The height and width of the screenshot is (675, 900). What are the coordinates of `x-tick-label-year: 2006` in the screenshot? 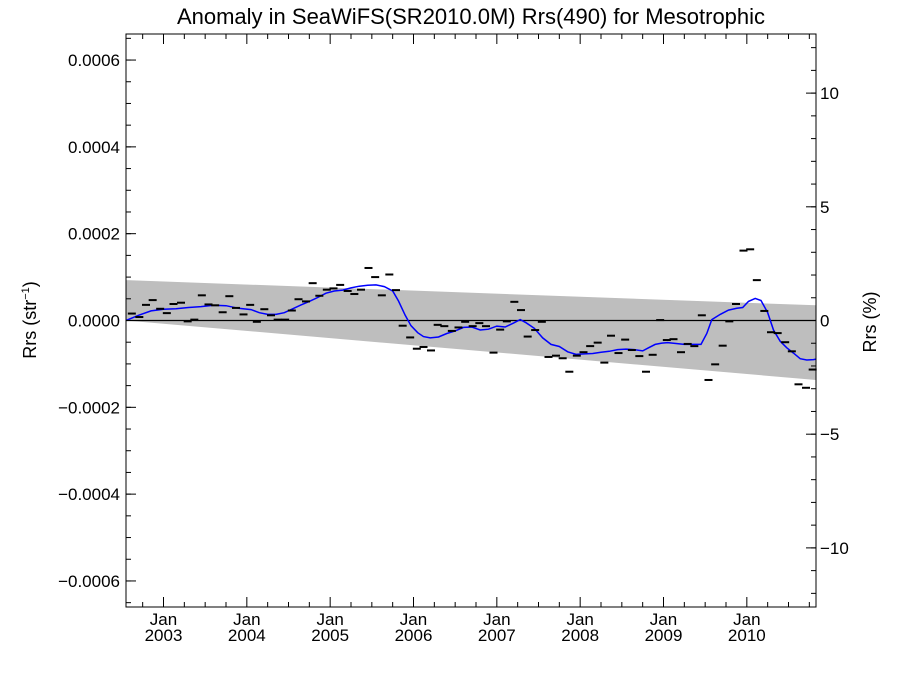 It's located at (414, 635).